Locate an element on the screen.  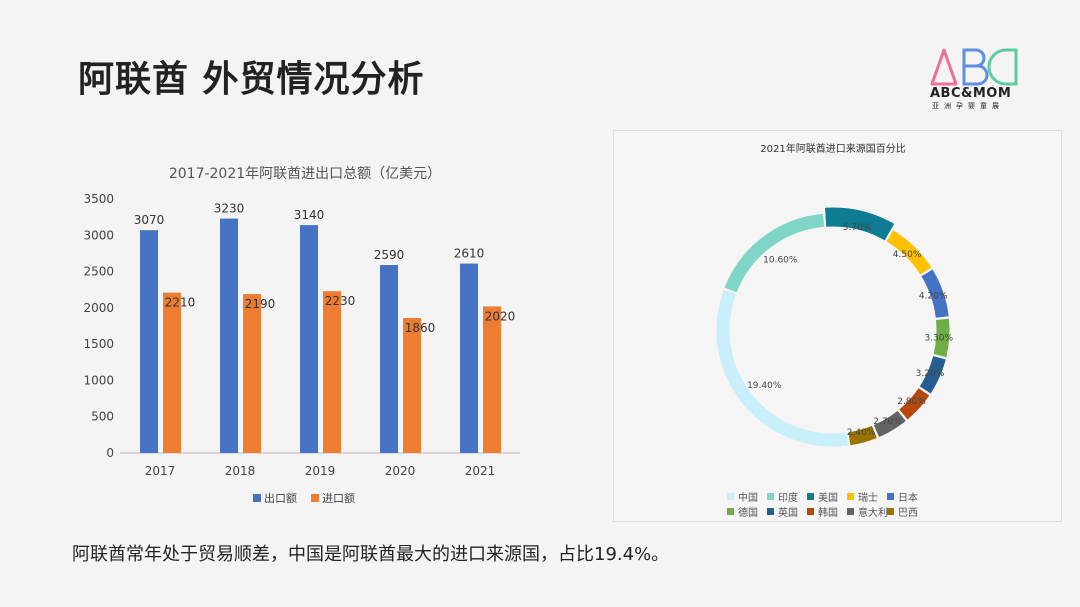
legend-item: 日本 is located at coordinates (902, 496).